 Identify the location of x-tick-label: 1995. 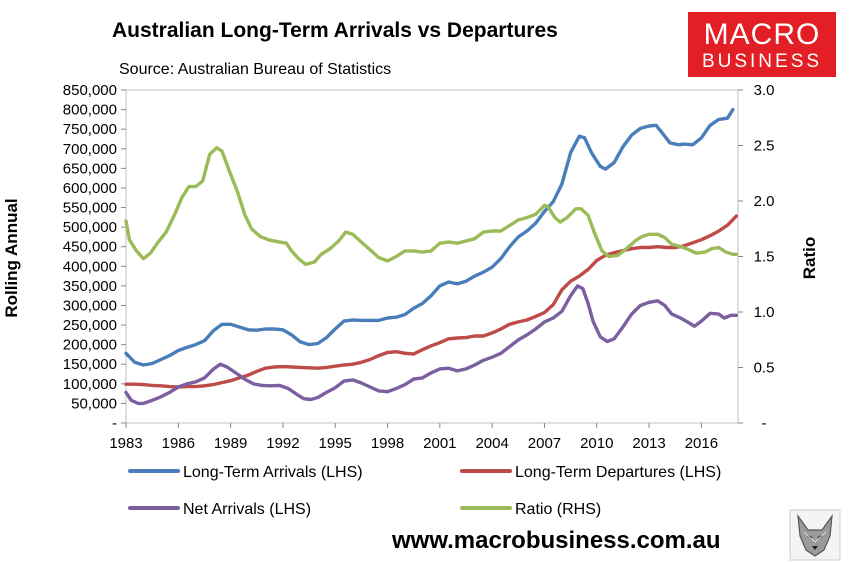
(335, 443).